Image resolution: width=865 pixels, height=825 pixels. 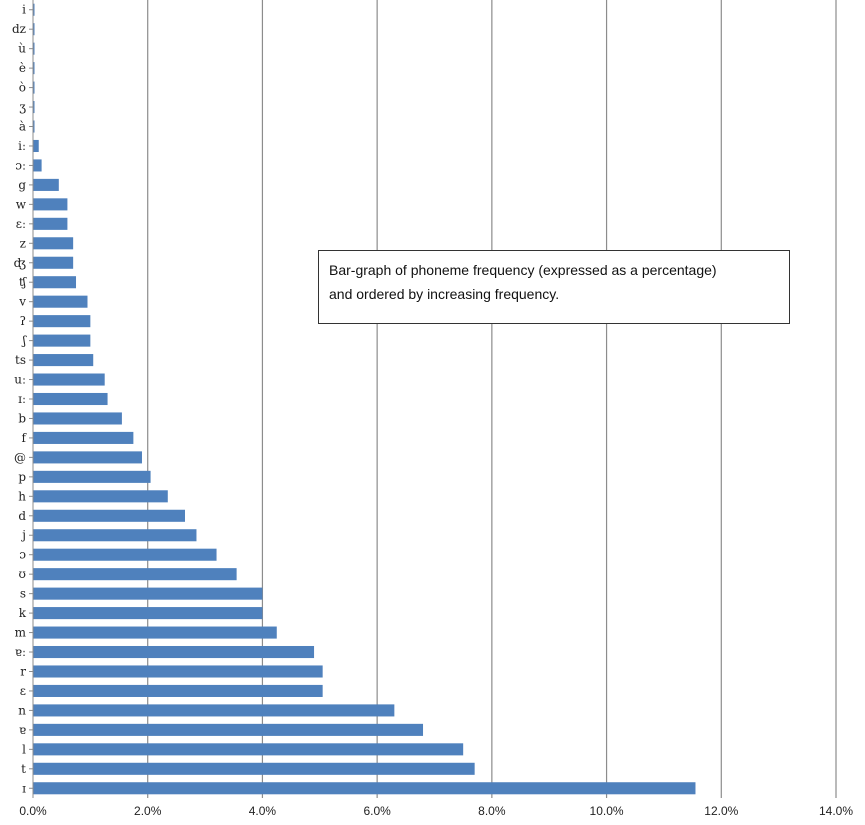 What do you see at coordinates (22, 185) in the screenshot?
I see `y-category-label: g` at bounding box center [22, 185].